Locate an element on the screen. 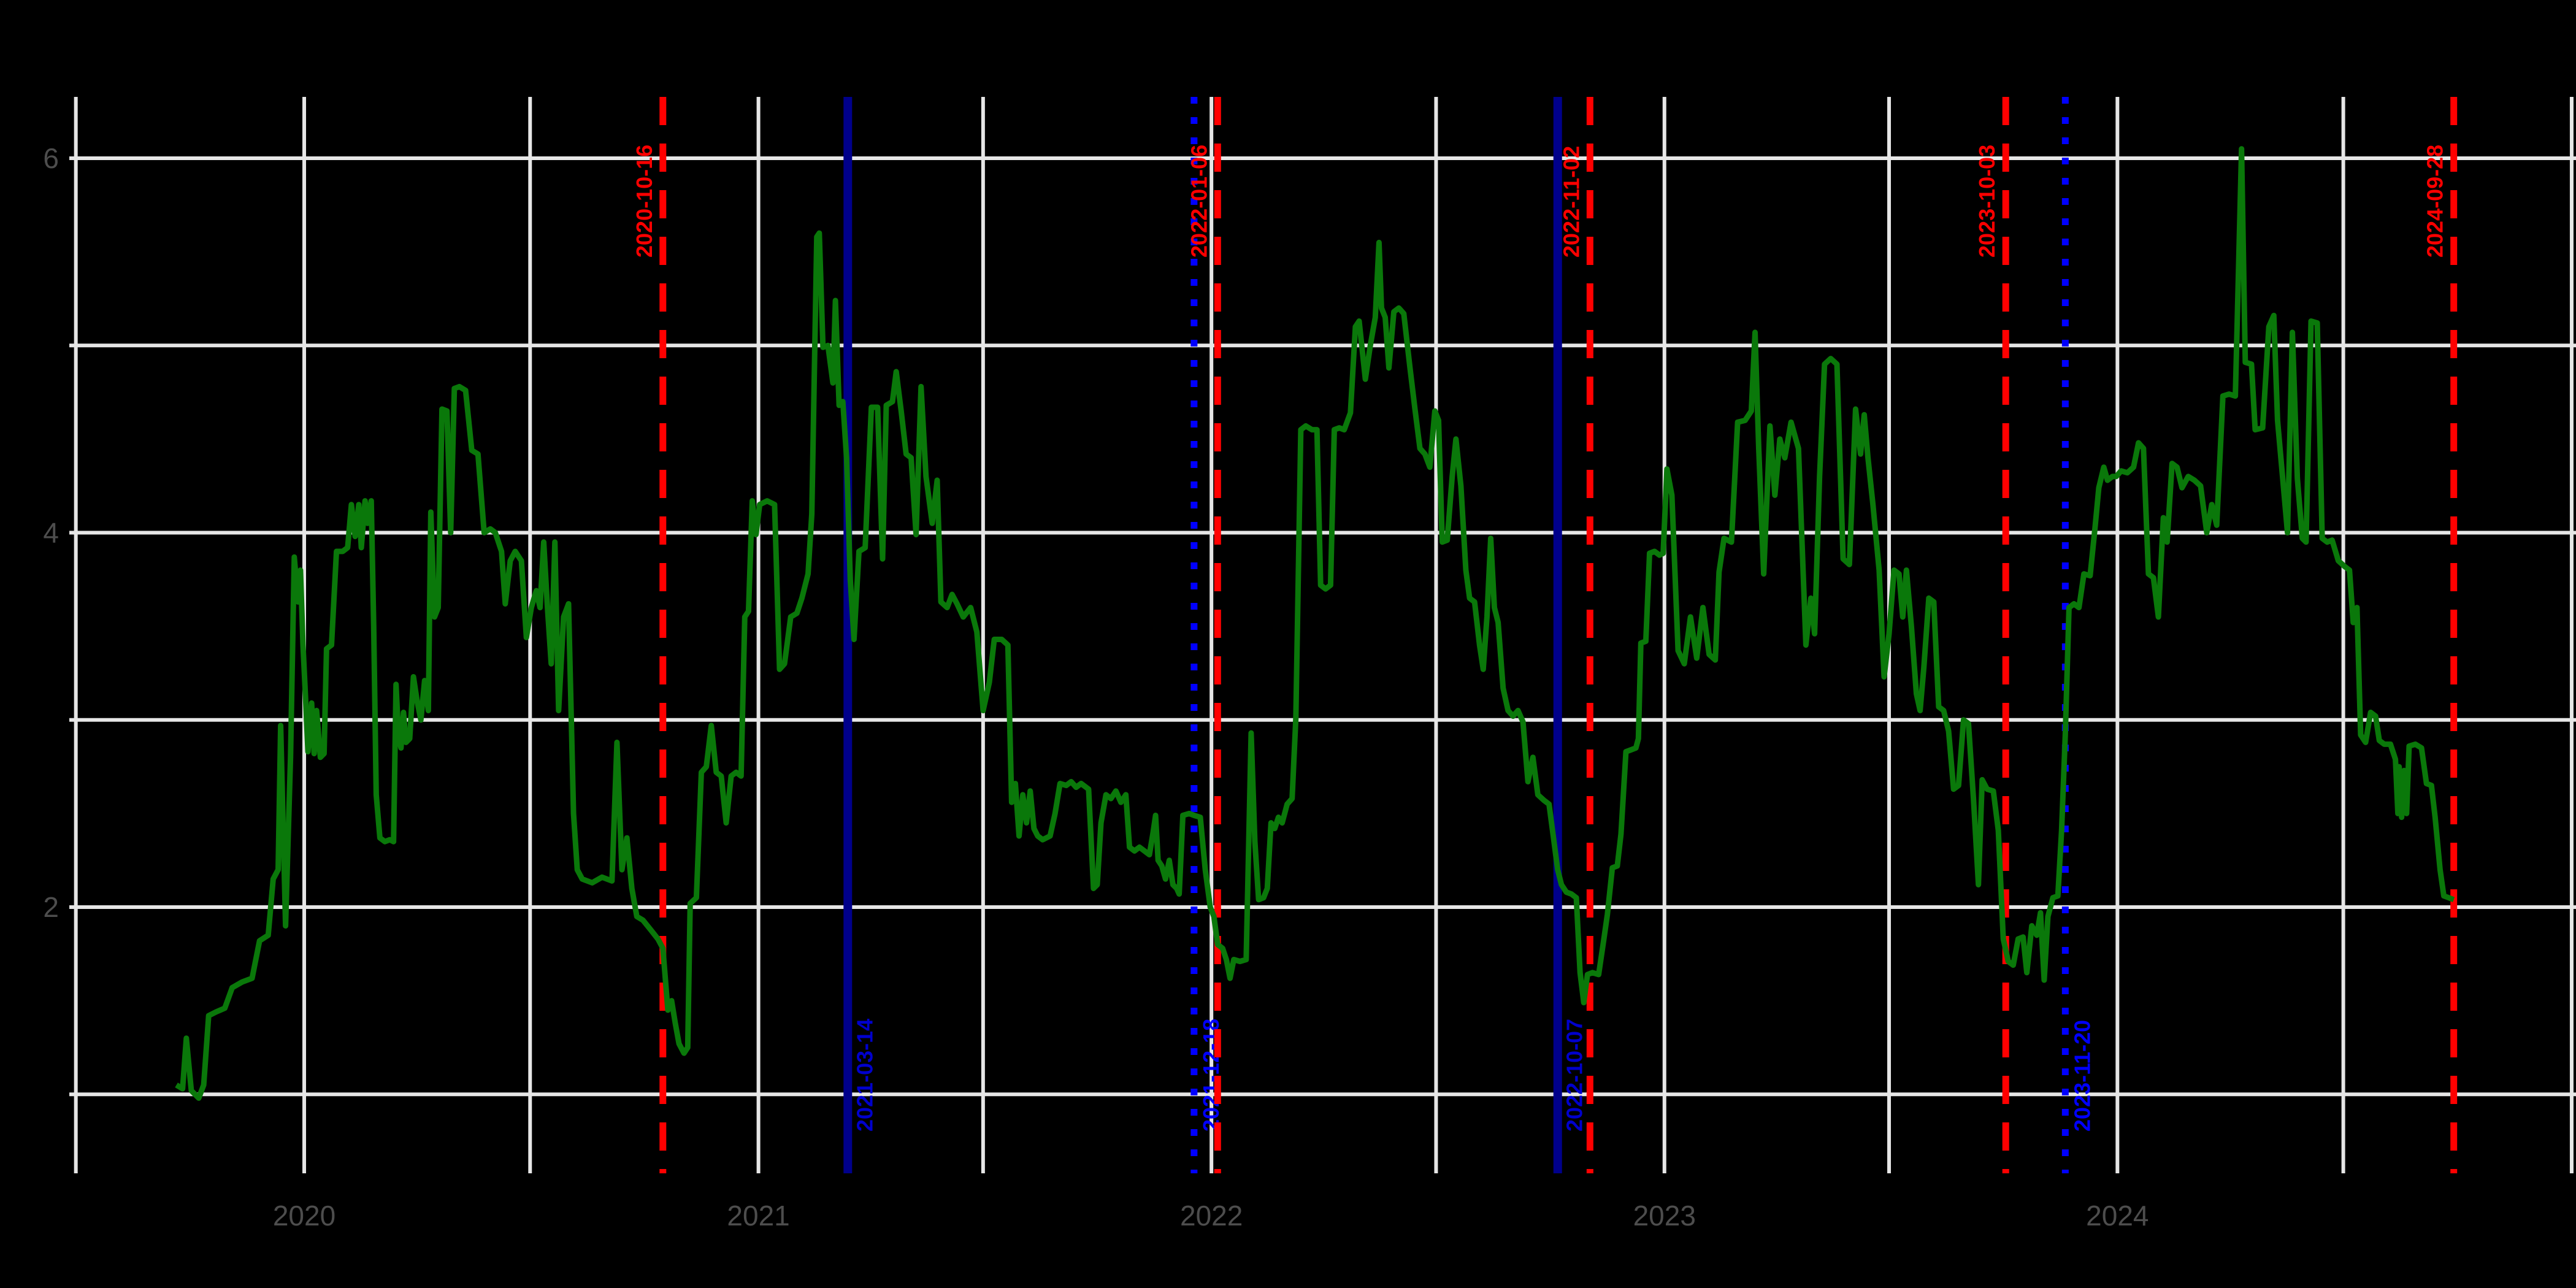 Image resolution: width=2576 pixels, height=1288 pixels. event-red-dashed-label: 2020-10-16 is located at coordinates (644, 201).